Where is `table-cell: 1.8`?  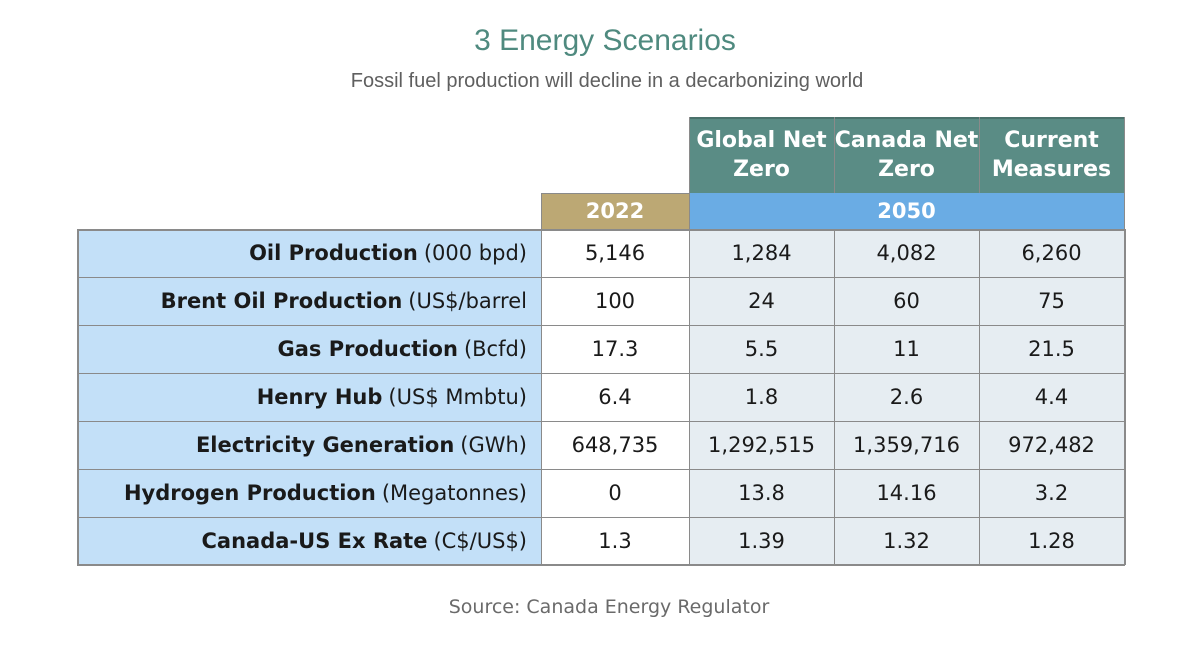
table-cell: 1.8 is located at coordinates (761, 397).